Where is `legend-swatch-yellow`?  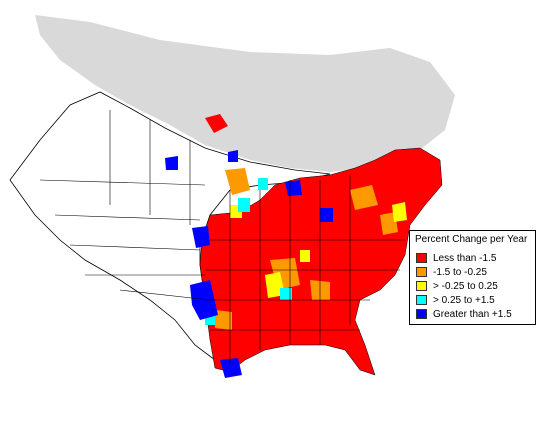
legend-swatch-yellow is located at coordinates (421, 286).